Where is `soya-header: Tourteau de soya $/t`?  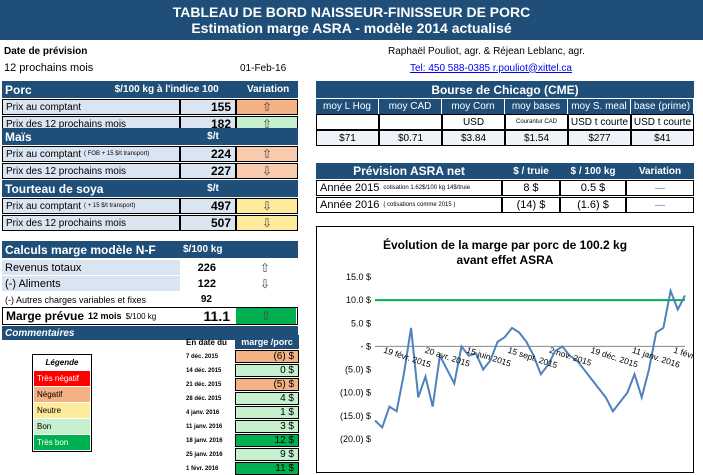 soya-header: Tourteau de soya $/t is located at coordinates (150, 188).